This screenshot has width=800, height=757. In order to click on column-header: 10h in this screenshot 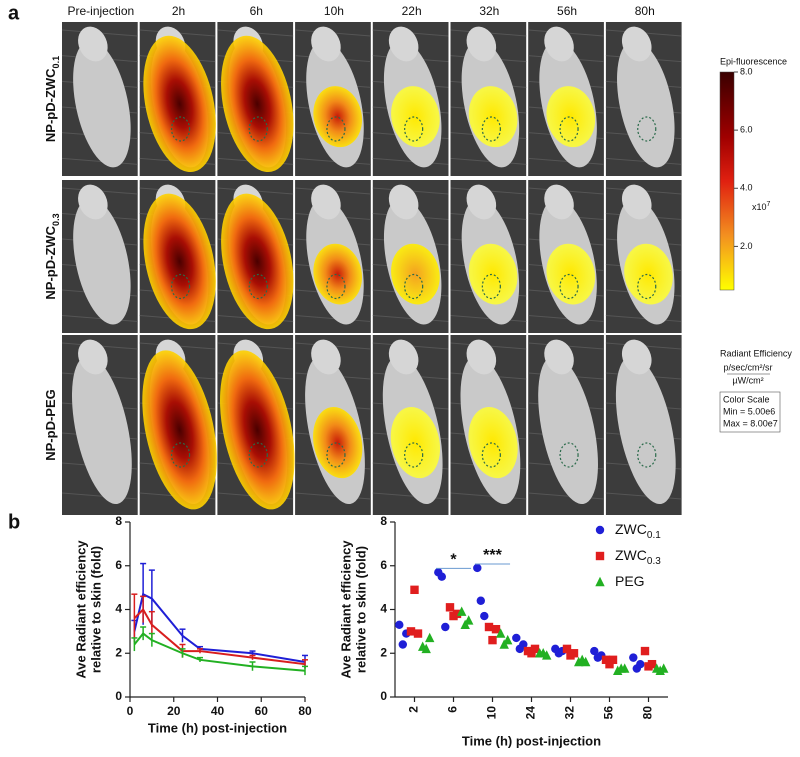, I will do `click(334, 11)`.